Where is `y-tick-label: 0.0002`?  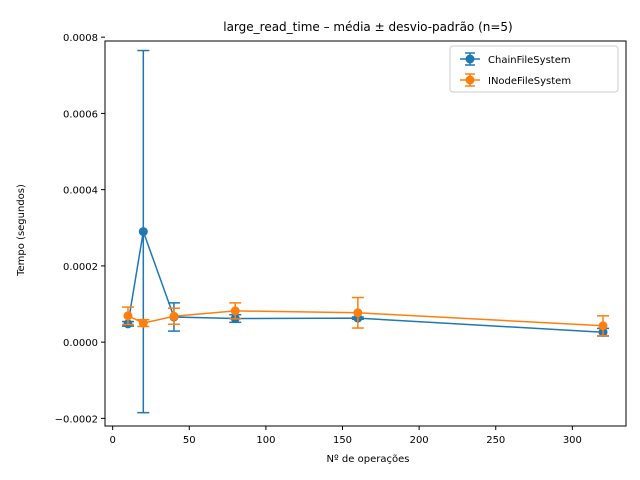
y-tick-label: 0.0002 is located at coordinates (80, 267).